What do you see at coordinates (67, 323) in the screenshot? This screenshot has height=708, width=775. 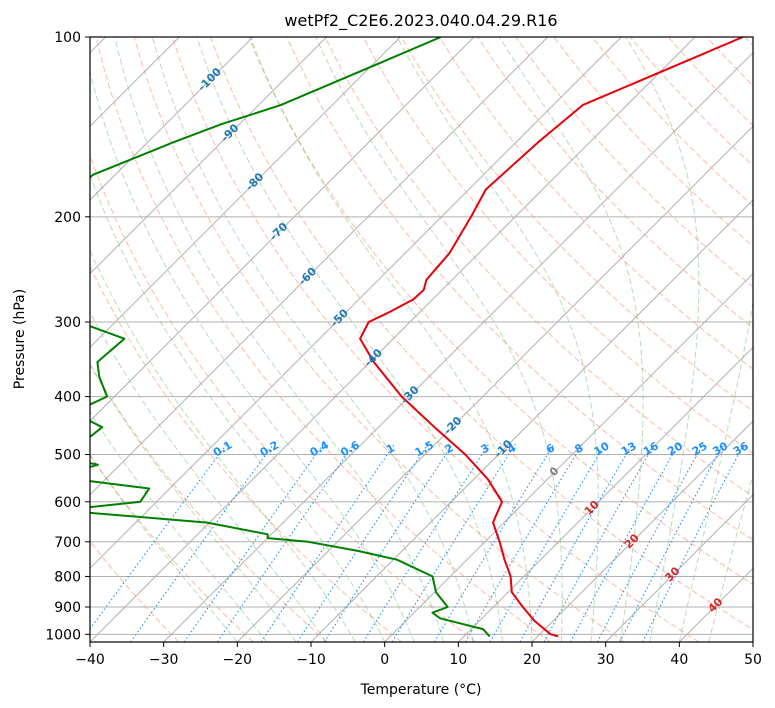 I see `y-tick-label: 300` at bounding box center [67, 323].